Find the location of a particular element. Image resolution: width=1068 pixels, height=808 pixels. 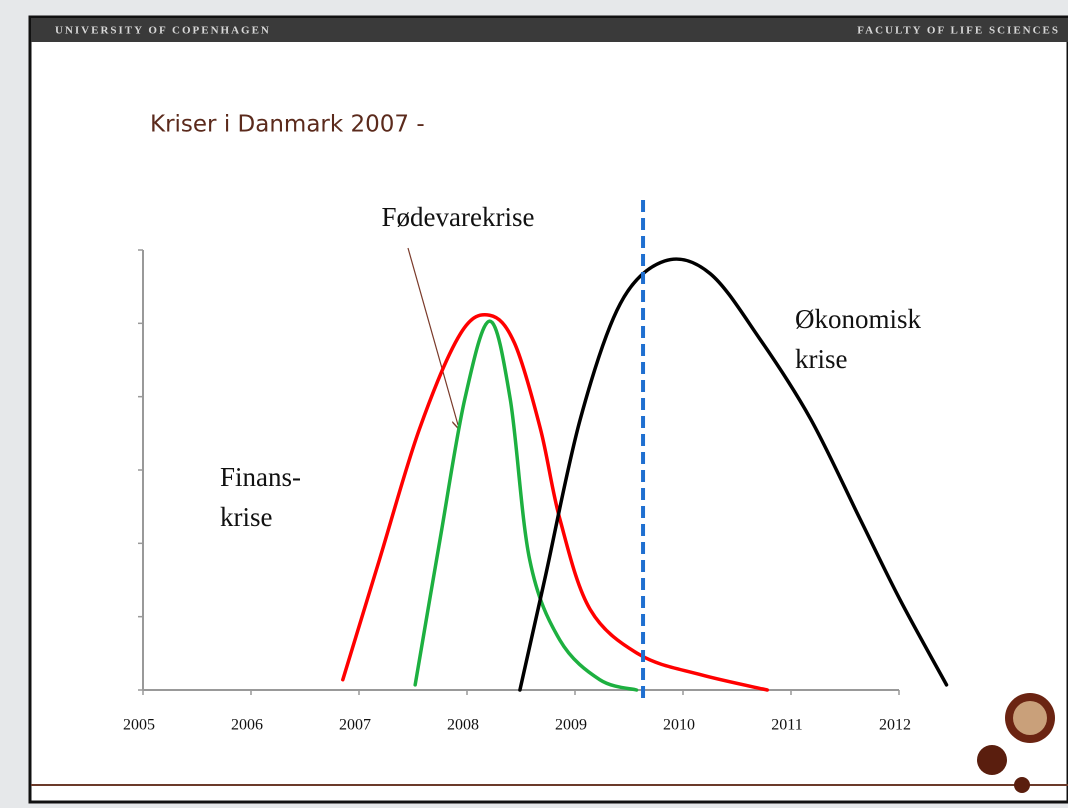

logo is located at coordinates (1016, 743).